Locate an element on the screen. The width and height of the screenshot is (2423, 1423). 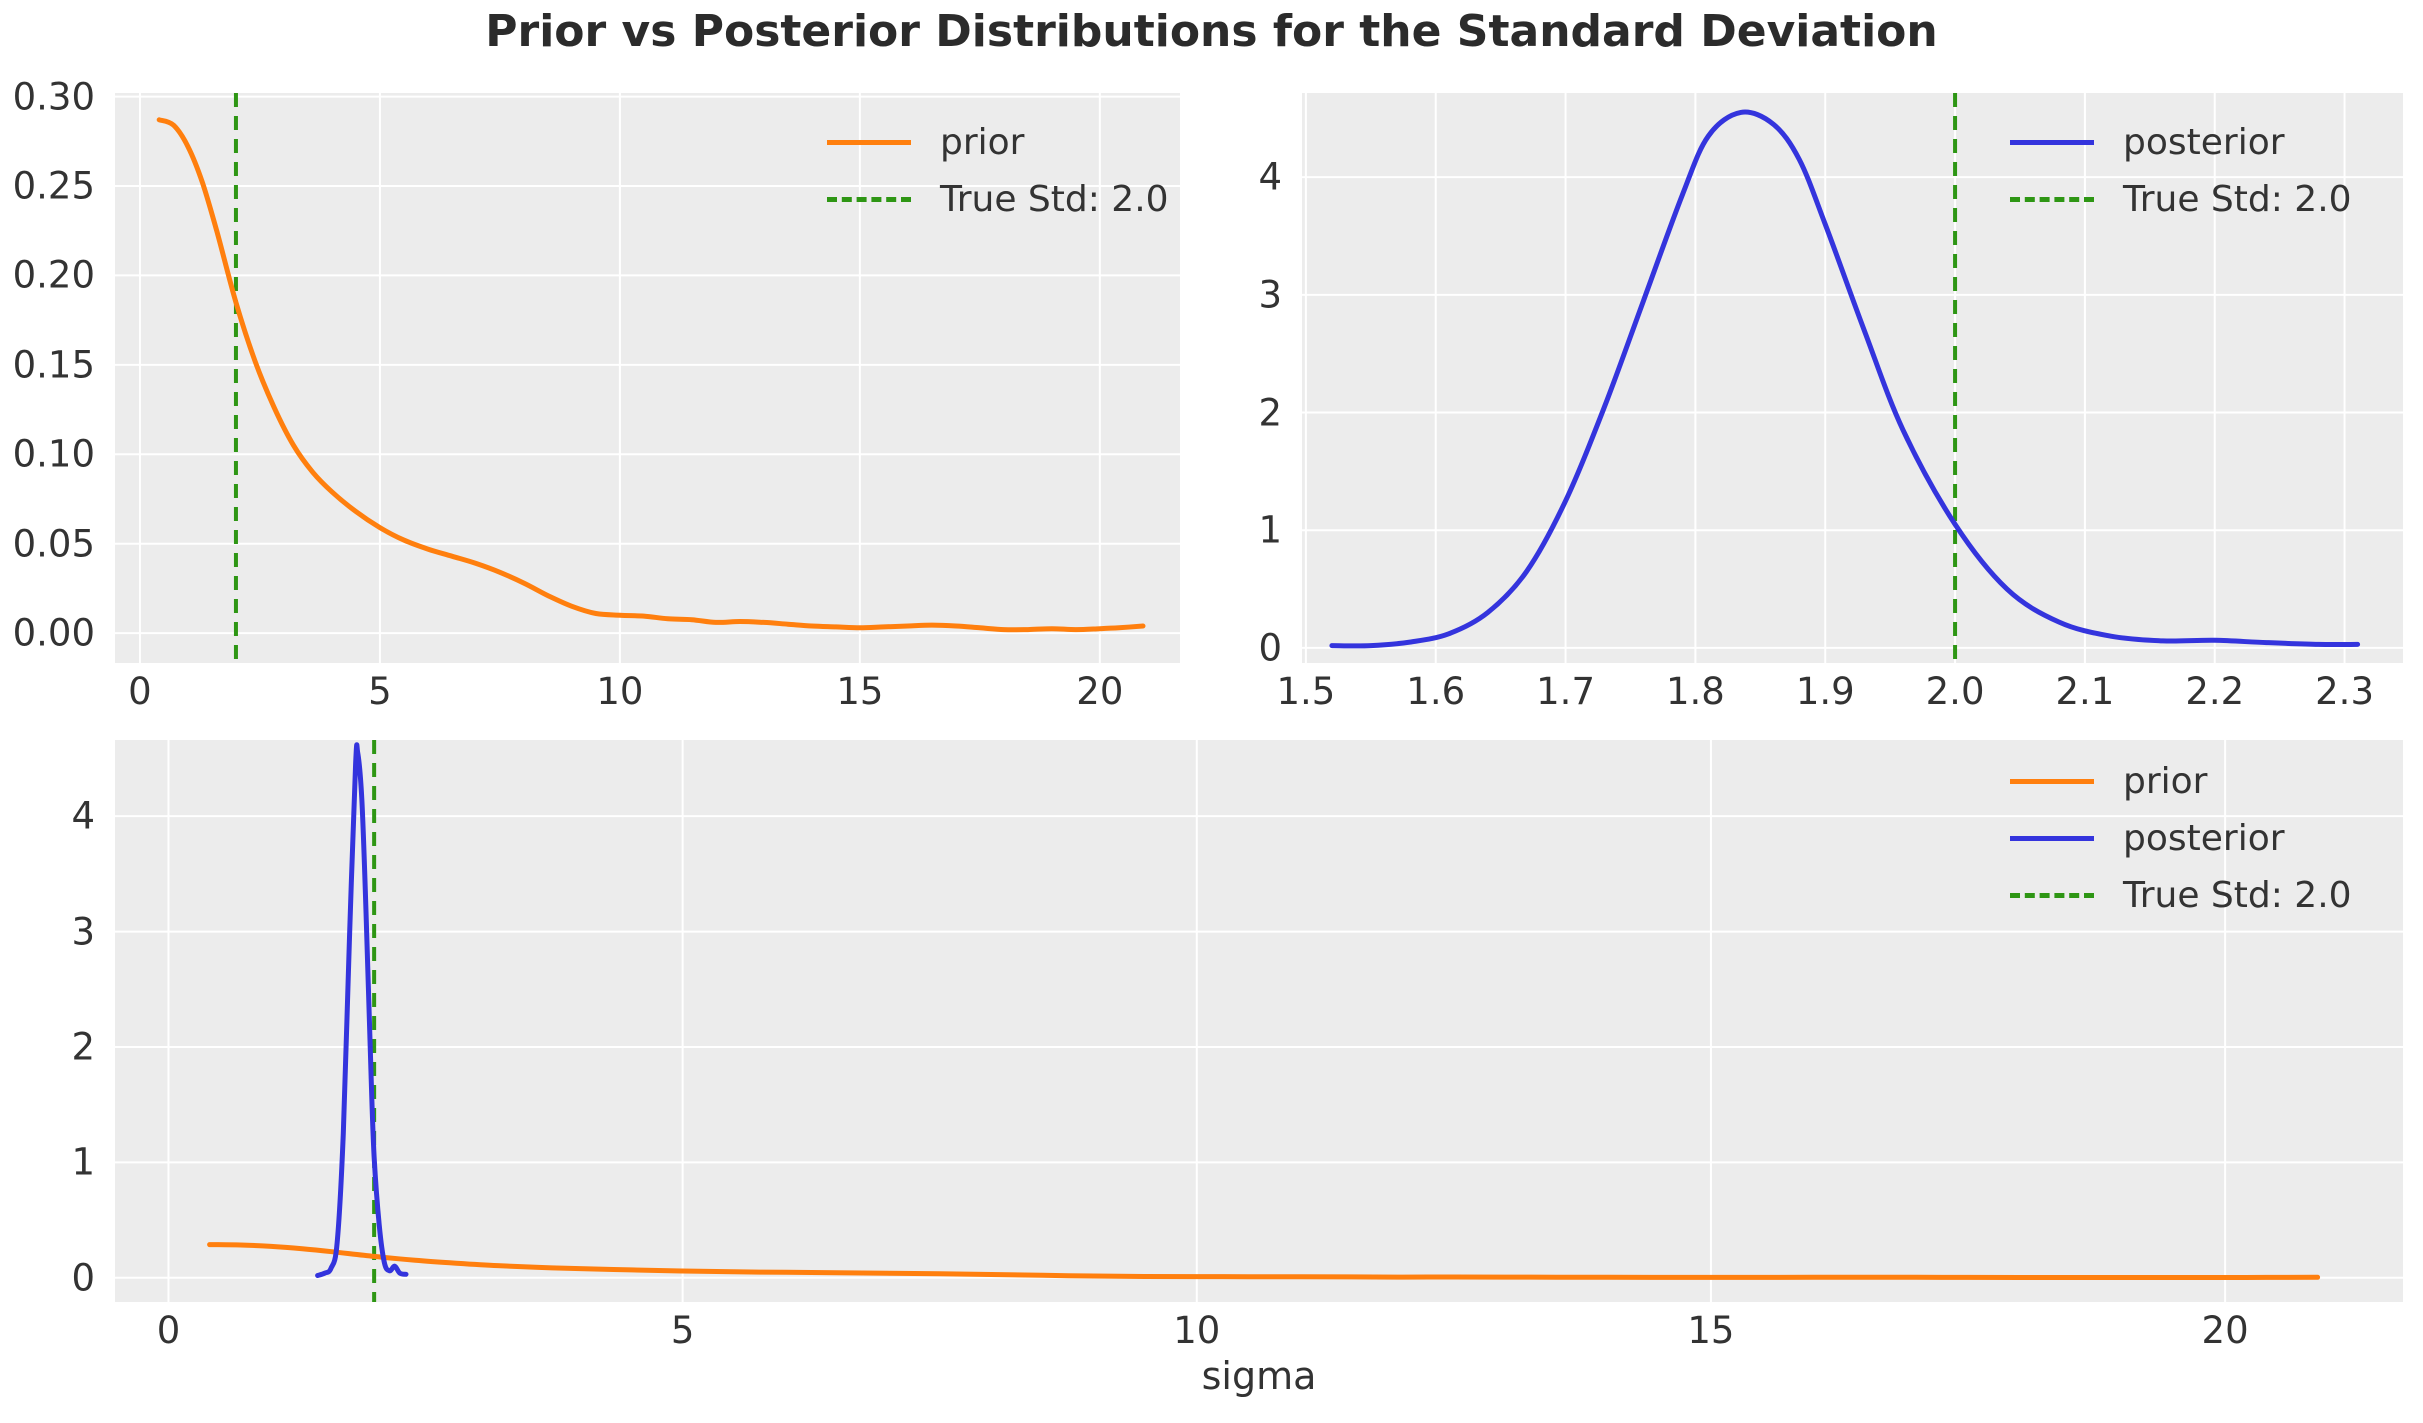
x-tick-label: 2.1 is located at coordinates (2085, 691).